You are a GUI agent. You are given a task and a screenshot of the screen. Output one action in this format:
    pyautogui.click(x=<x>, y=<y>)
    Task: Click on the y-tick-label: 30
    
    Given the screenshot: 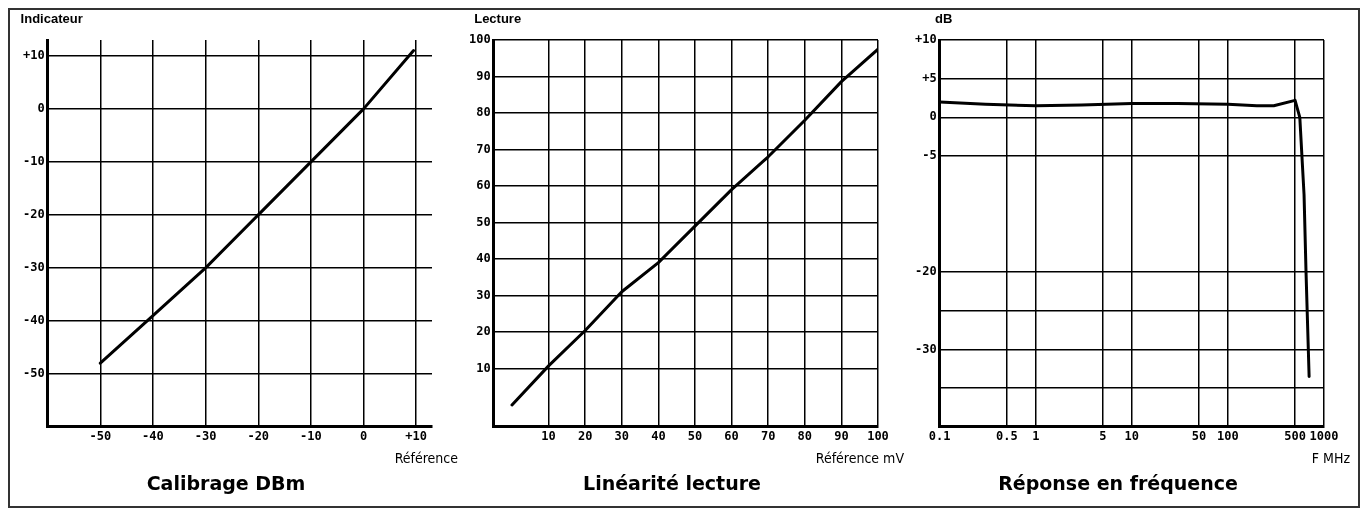 What is the action you would take?
    pyautogui.click(x=483, y=294)
    